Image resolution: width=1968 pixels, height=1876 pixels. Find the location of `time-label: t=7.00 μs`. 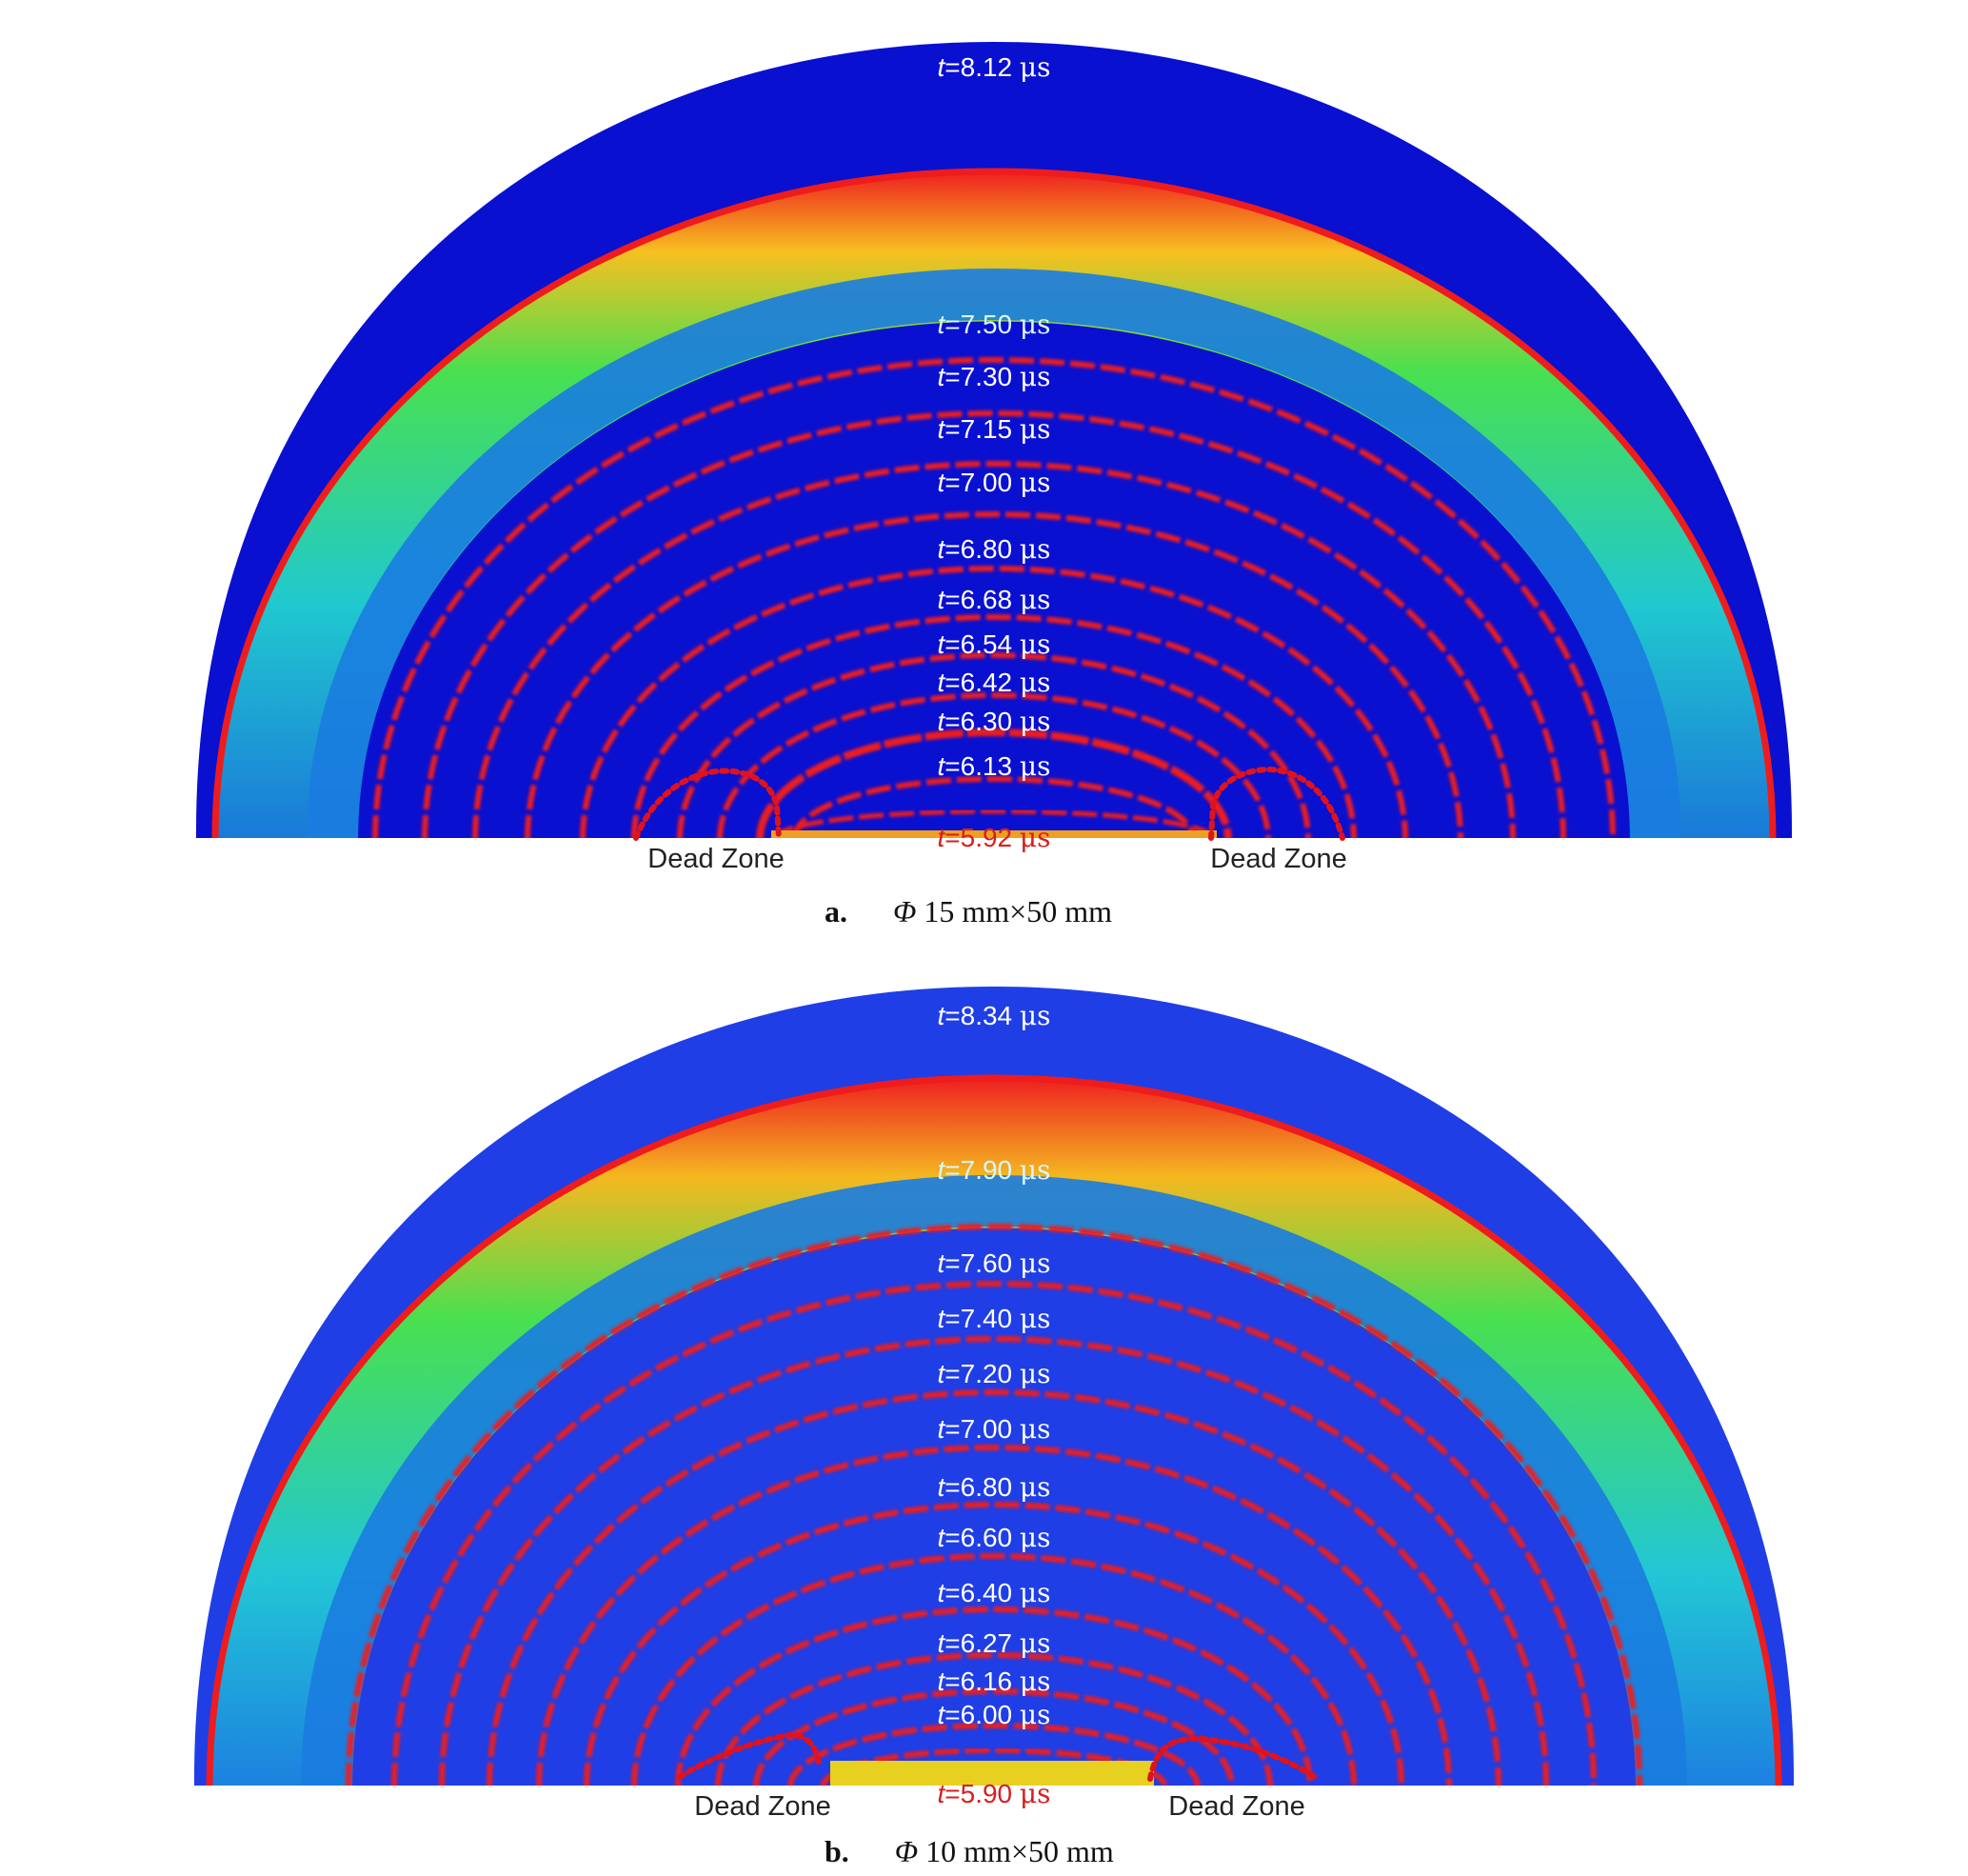

time-label: t=7.00 μs is located at coordinates (994, 483).